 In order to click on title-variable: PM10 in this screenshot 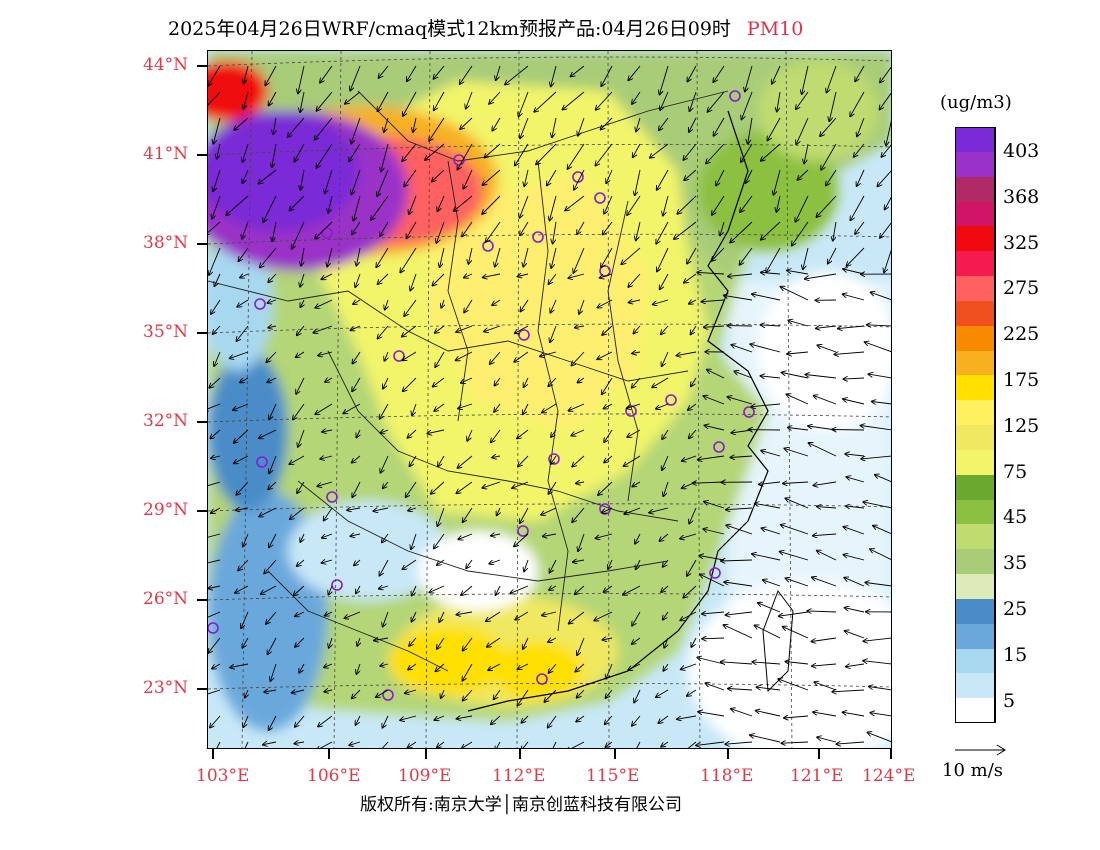, I will do `click(775, 29)`.